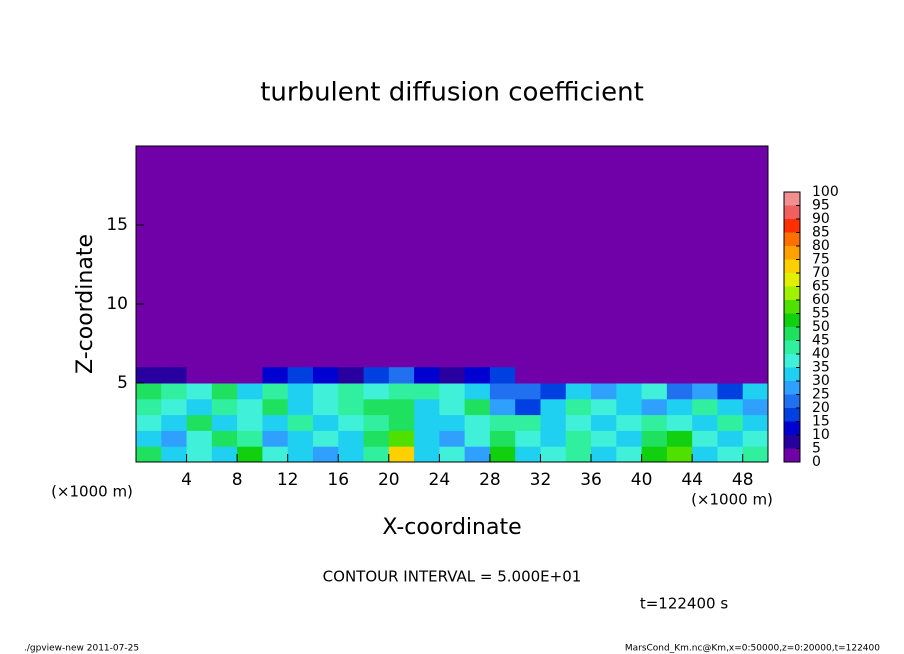 Image resolution: width=904 pixels, height=654 pixels. I want to click on colorbar-label: 90, so click(821, 219).